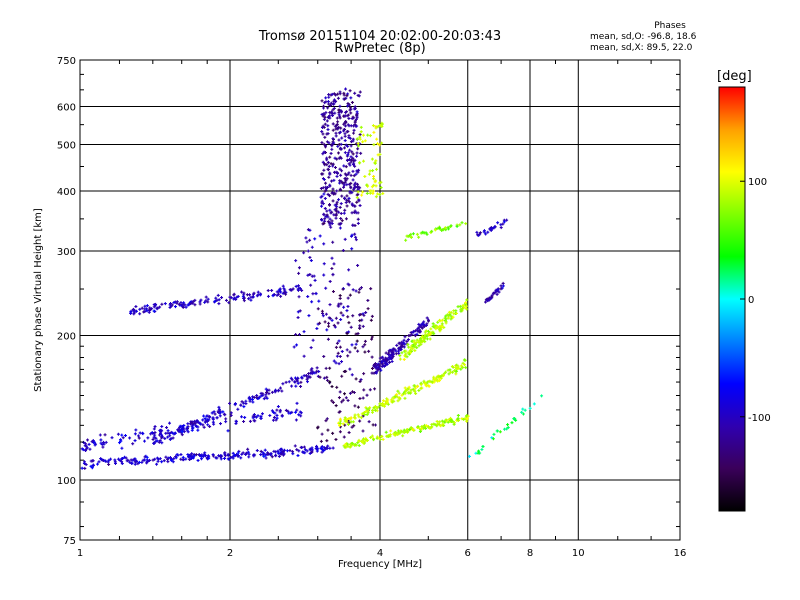 The height and width of the screenshot is (600, 800). What do you see at coordinates (751, 300) in the screenshot?
I see `colorbar-tick-label: 0` at bounding box center [751, 300].